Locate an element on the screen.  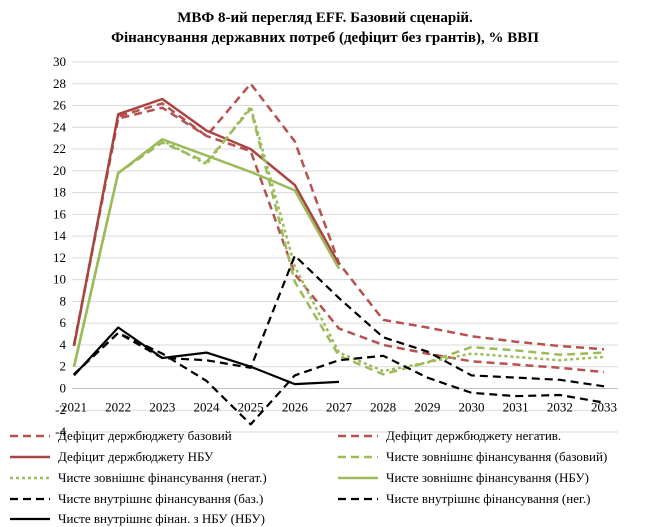
chart-title: МВФ 8-ий перегляд EFF. Базовий сценарій. is located at coordinates (325, 18).